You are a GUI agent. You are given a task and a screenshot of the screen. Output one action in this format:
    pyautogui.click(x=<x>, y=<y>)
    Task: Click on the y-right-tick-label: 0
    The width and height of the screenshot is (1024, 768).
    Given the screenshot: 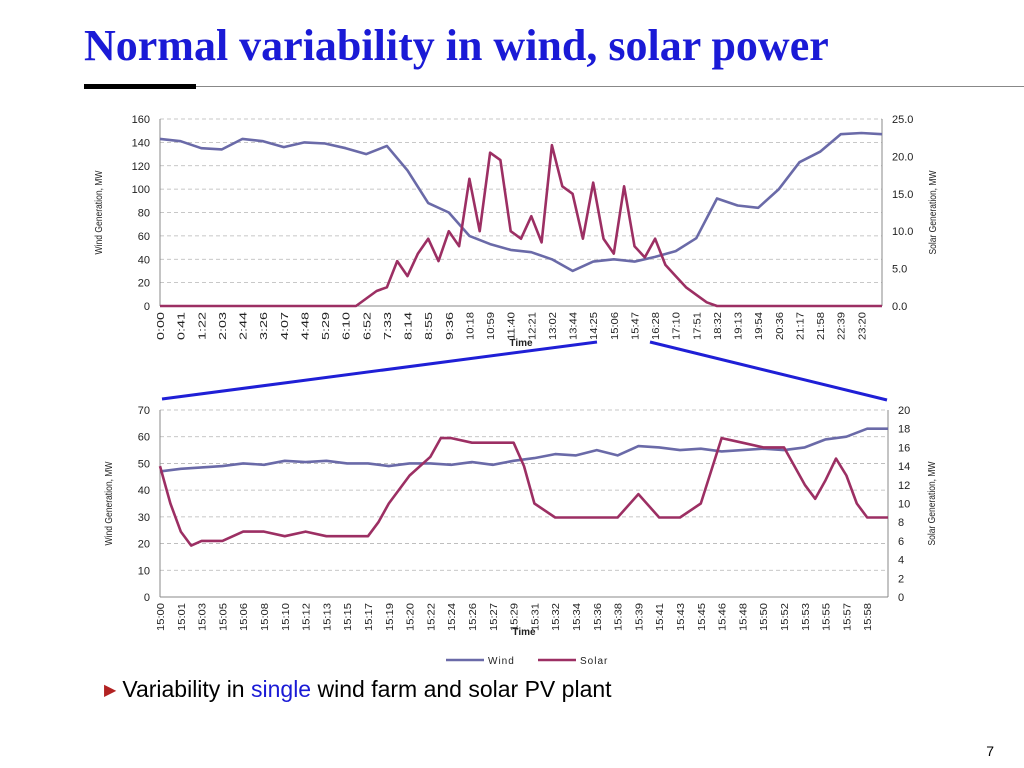 What is the action you would take?
    pyautogui.click(x=901, y=598)
    